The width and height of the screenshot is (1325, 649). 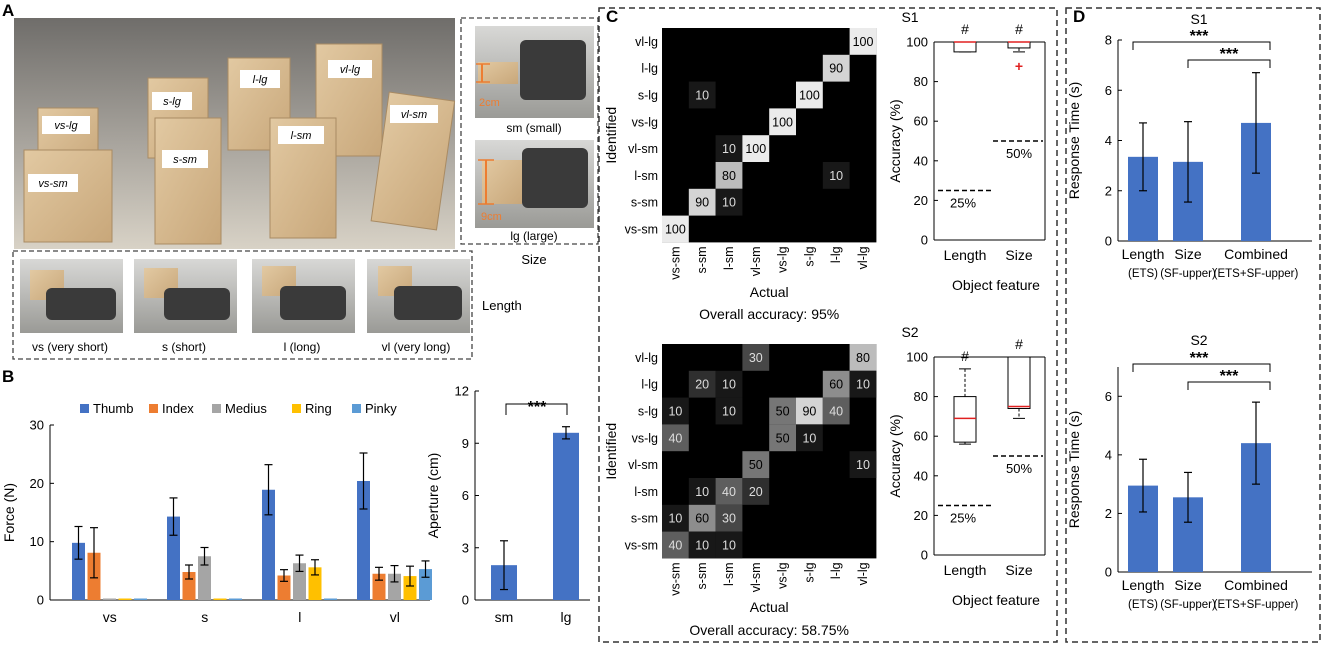 What do you see at coordinates (302, 347) in the screenshot?
I see `length-caption: l (long)` at bounding box center [302, 347].